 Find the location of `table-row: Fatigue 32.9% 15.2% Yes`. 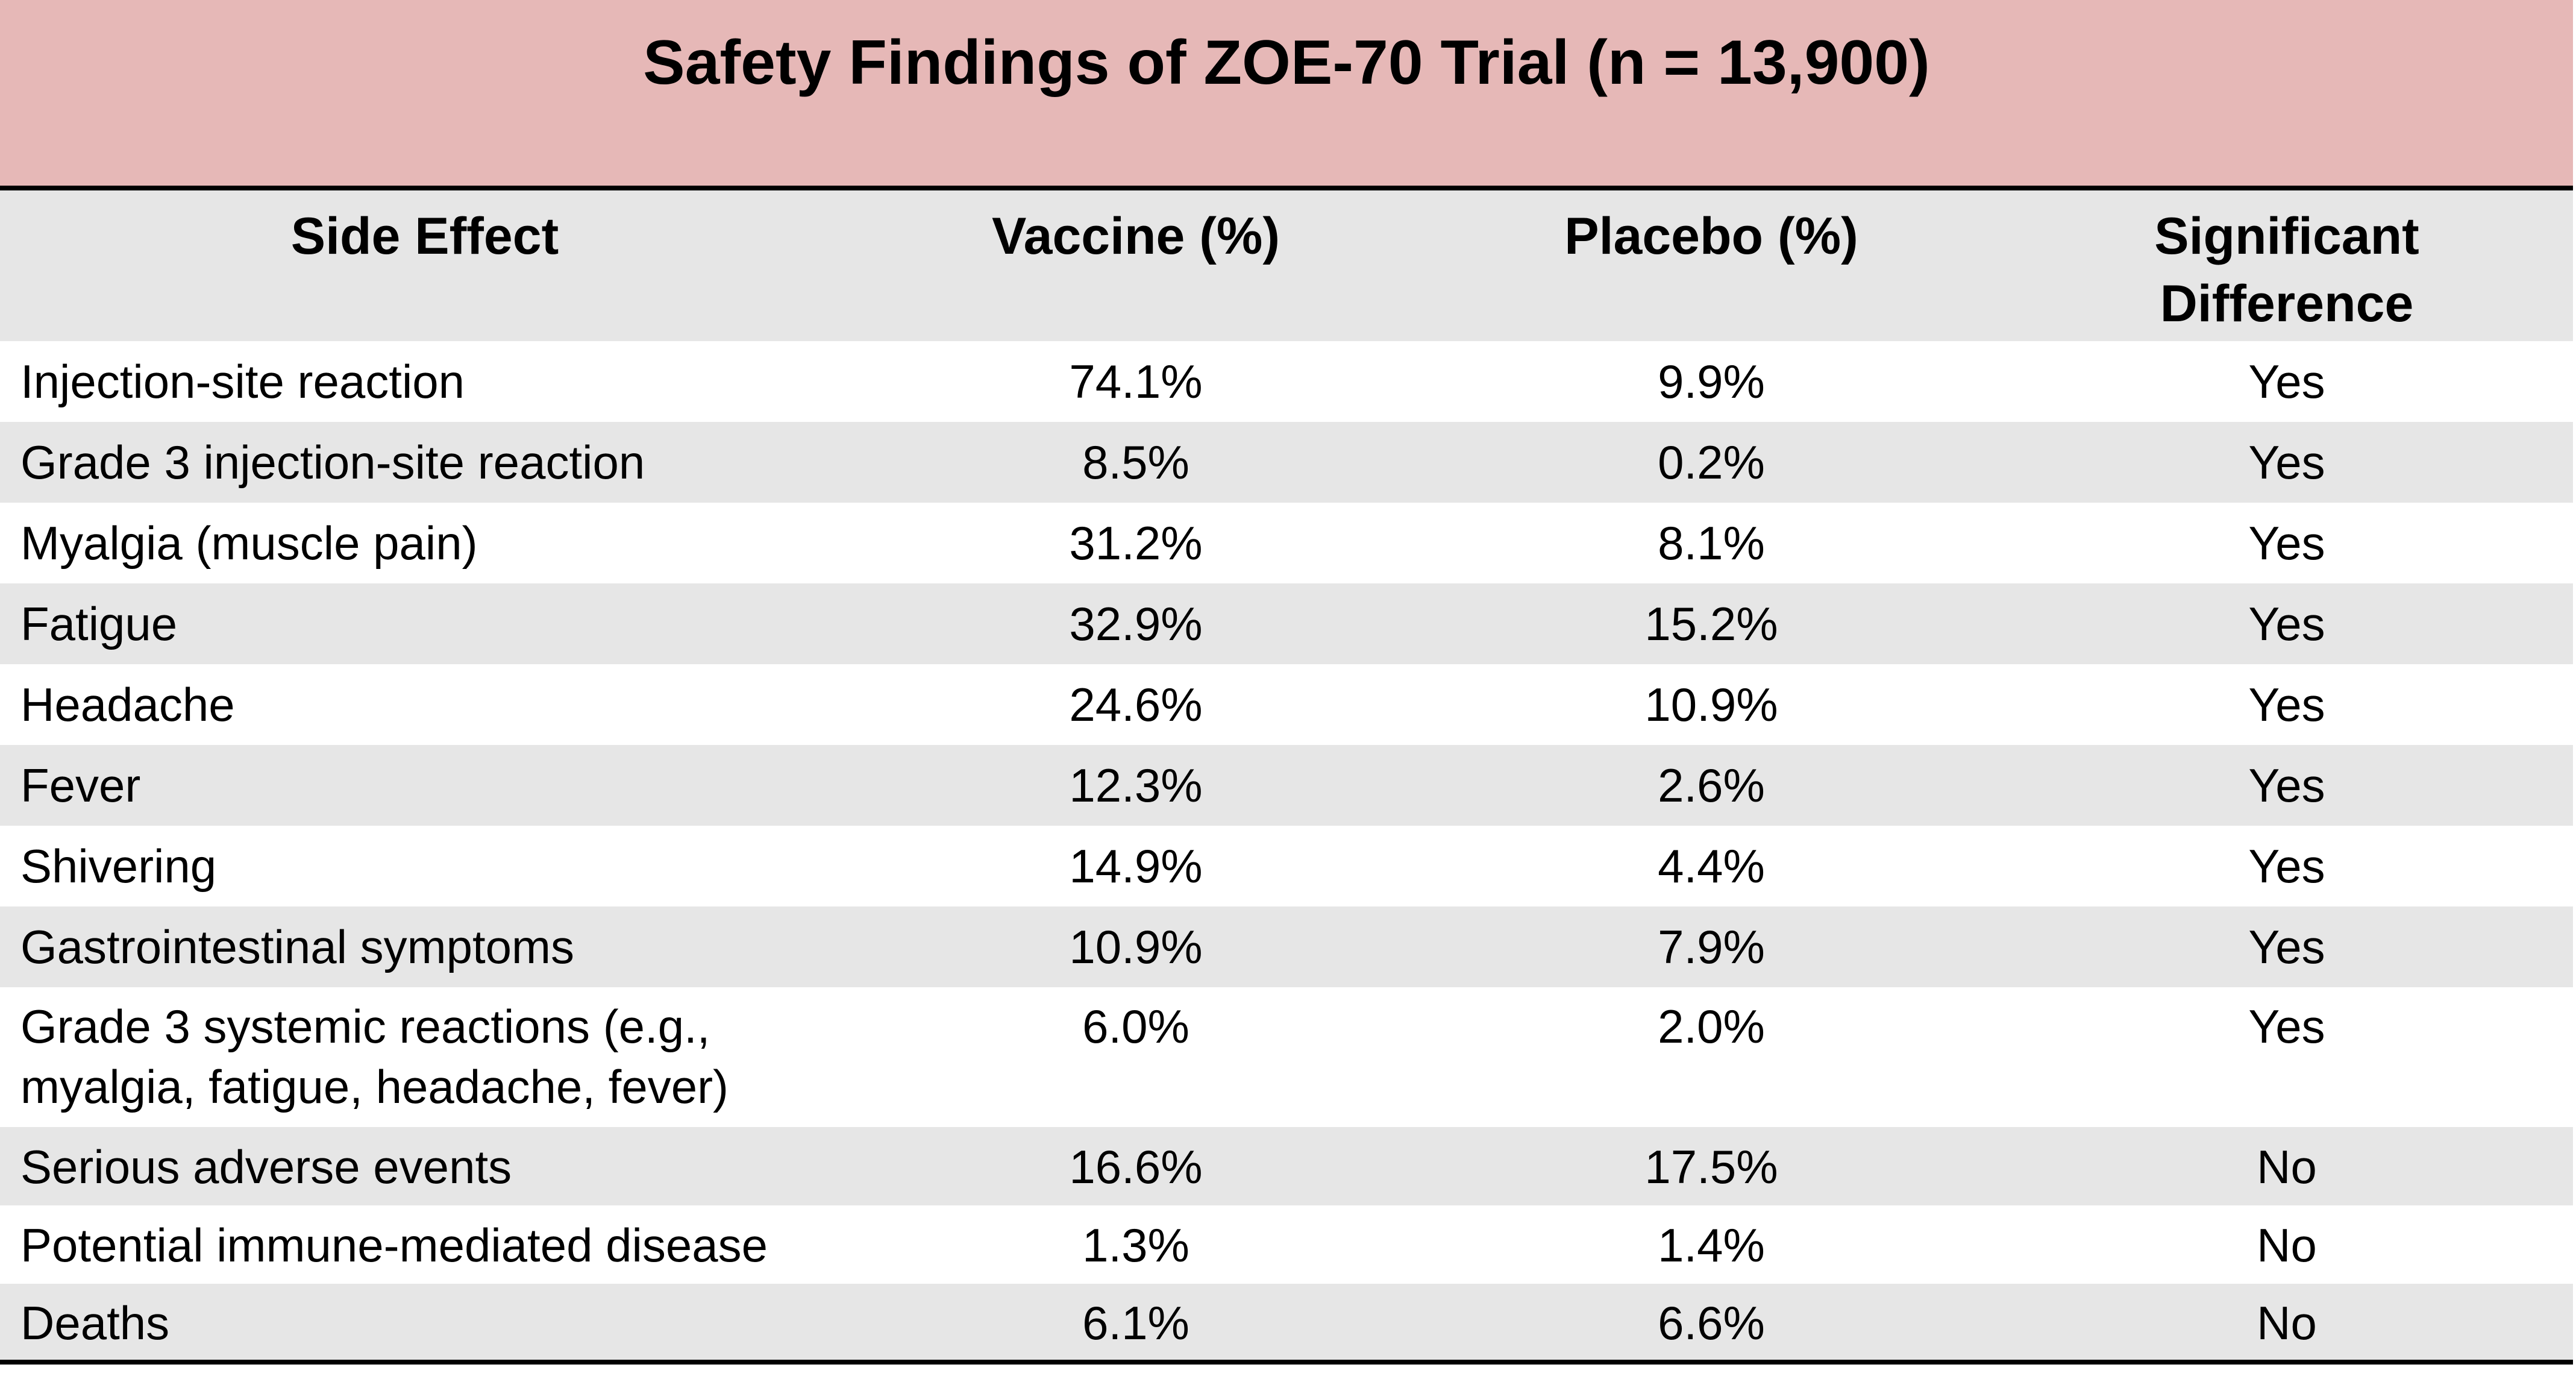

table-row: Fatigue 32.9% 15.2% Yes is located at coordinates (1286, 623).